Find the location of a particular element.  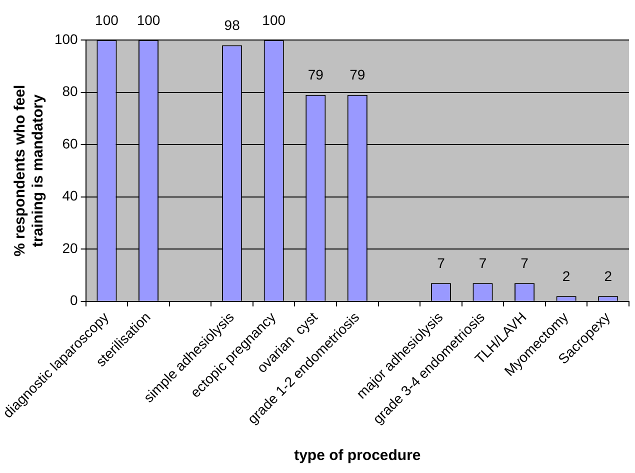

y-tick-label: 80 is located at coordinates (70, 91).